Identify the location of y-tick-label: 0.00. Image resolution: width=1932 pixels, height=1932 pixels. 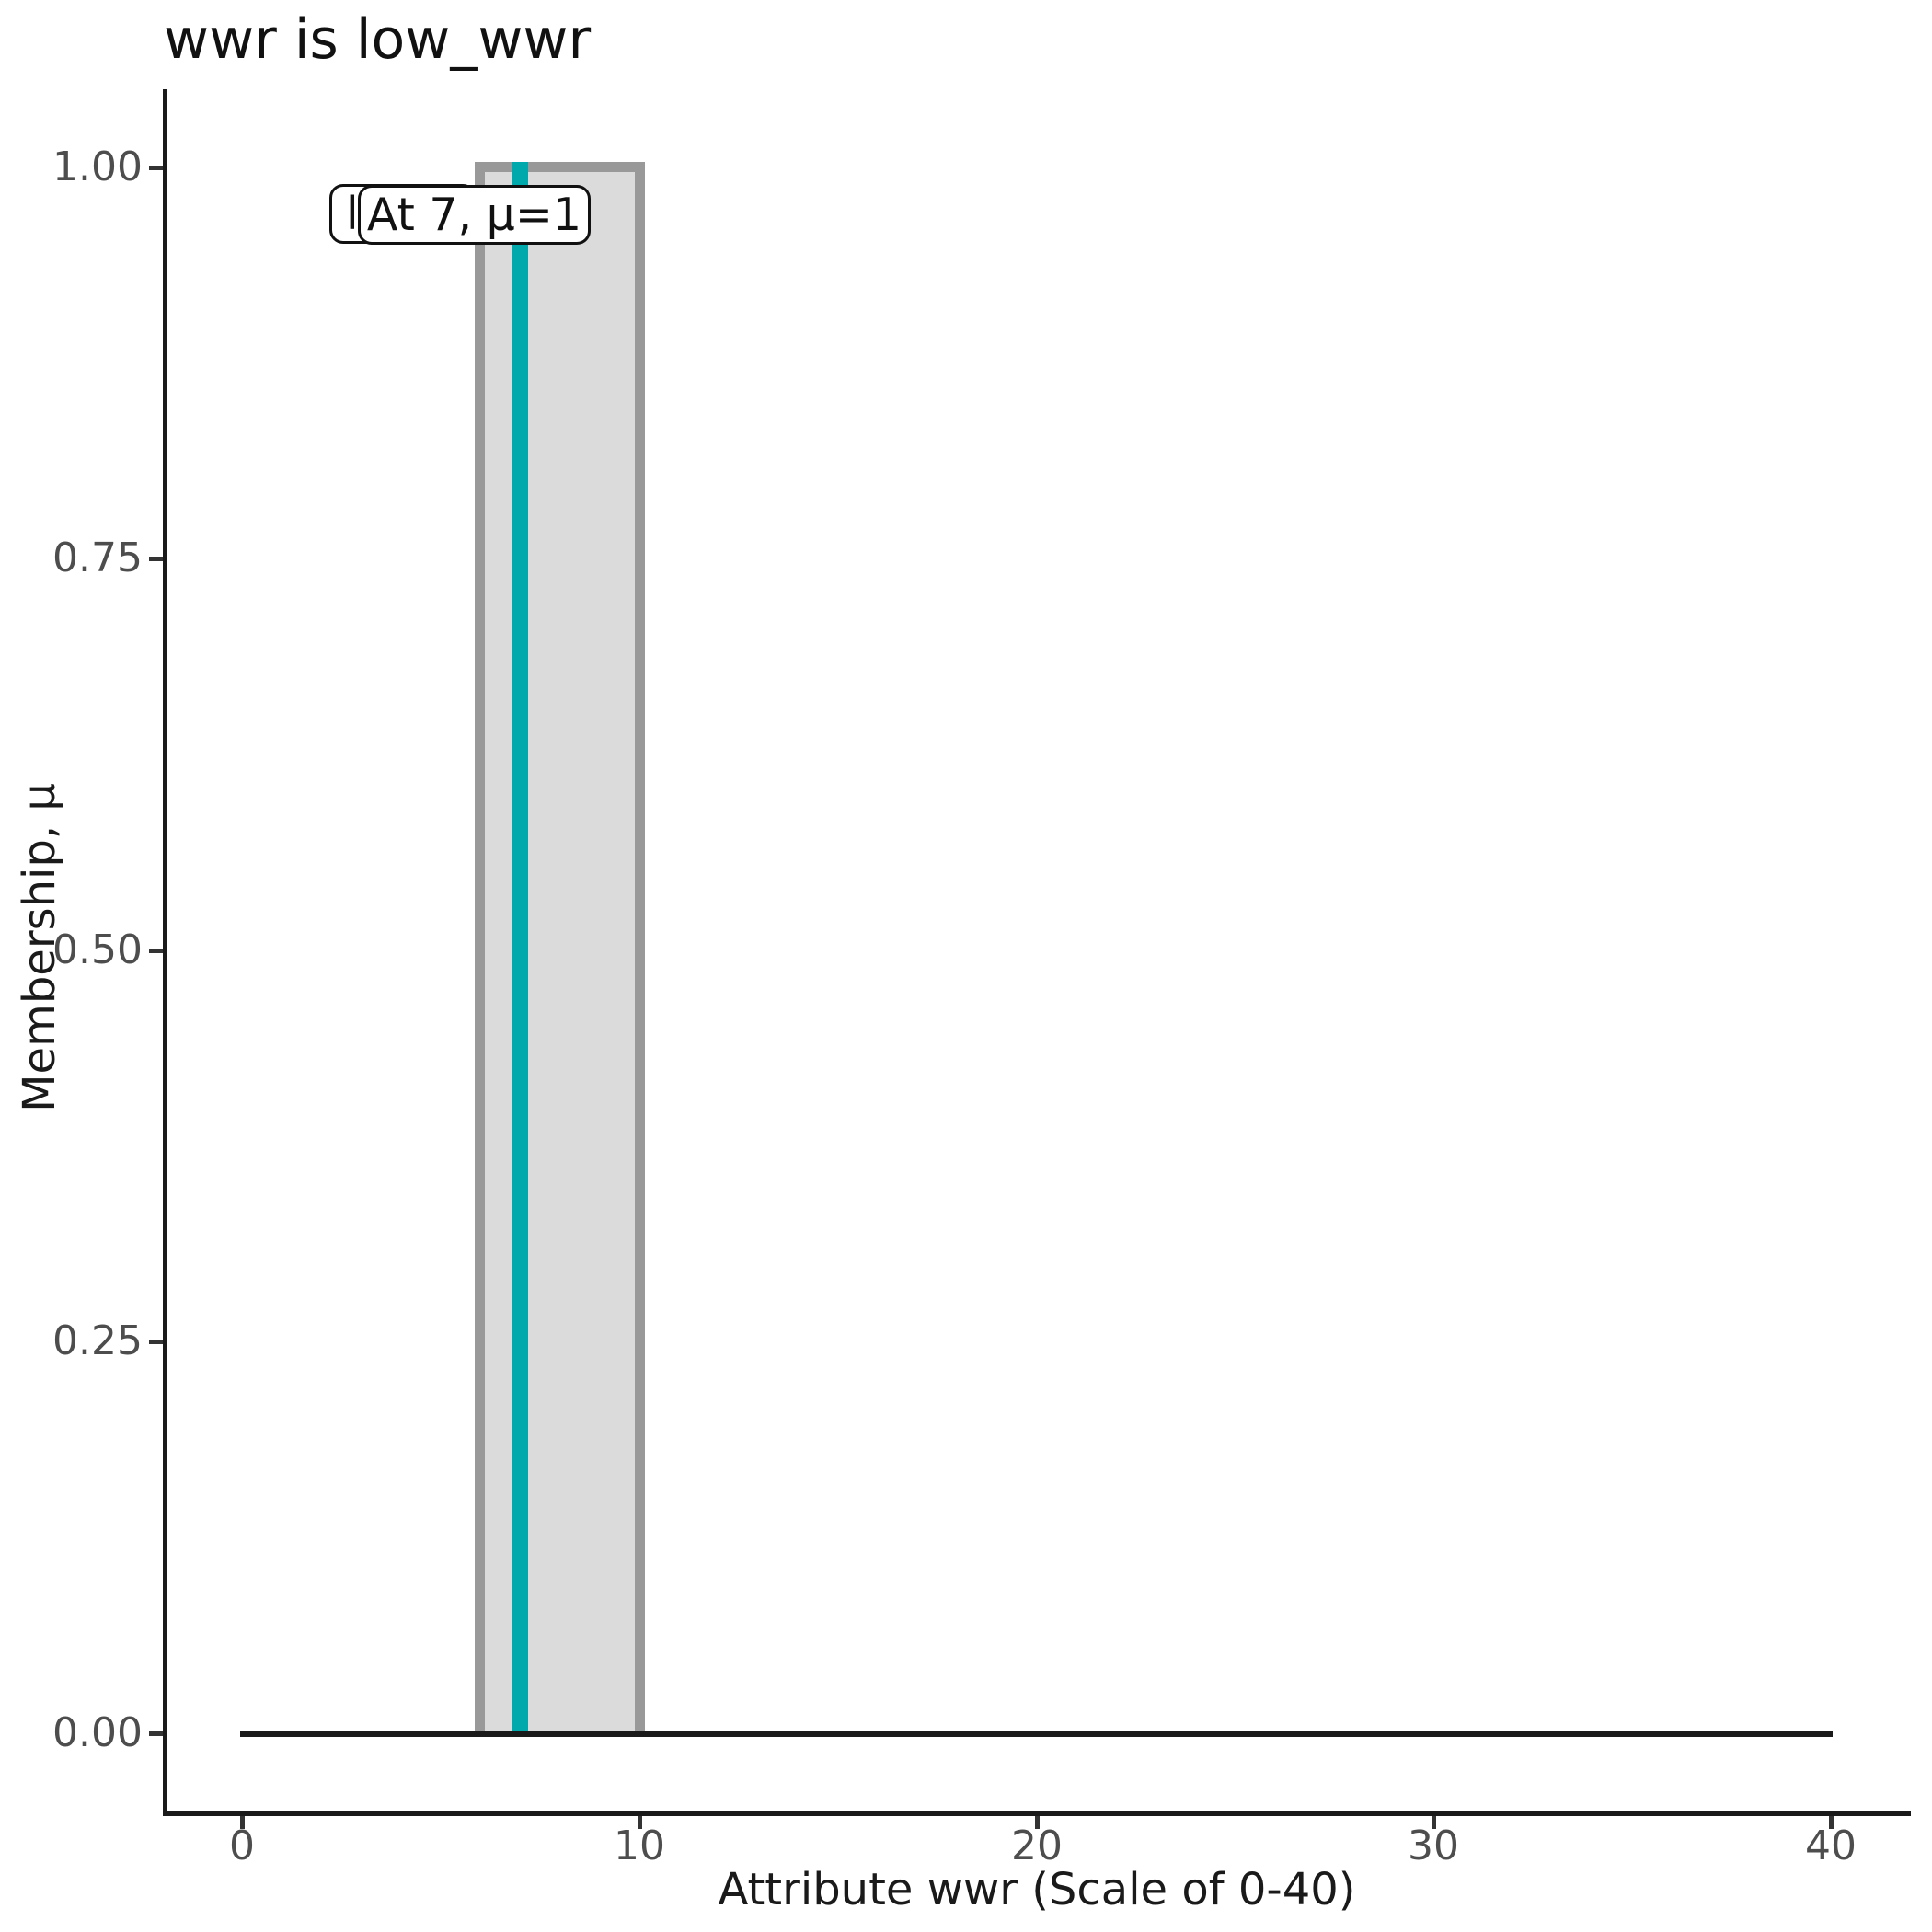
(97, 1732).